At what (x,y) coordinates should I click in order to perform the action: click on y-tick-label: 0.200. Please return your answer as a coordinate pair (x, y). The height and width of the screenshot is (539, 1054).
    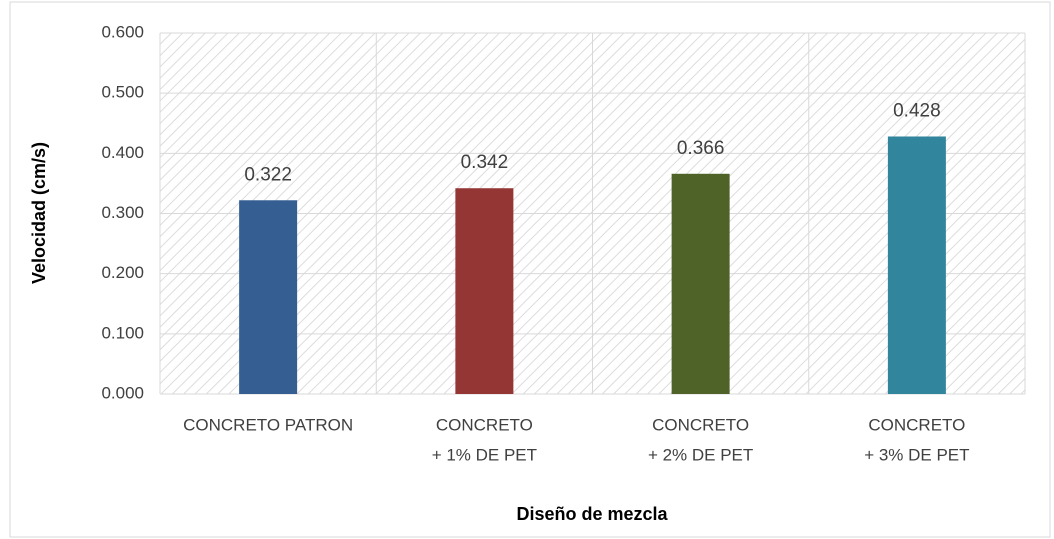
    Looking at the image, I should click on (122, 272).